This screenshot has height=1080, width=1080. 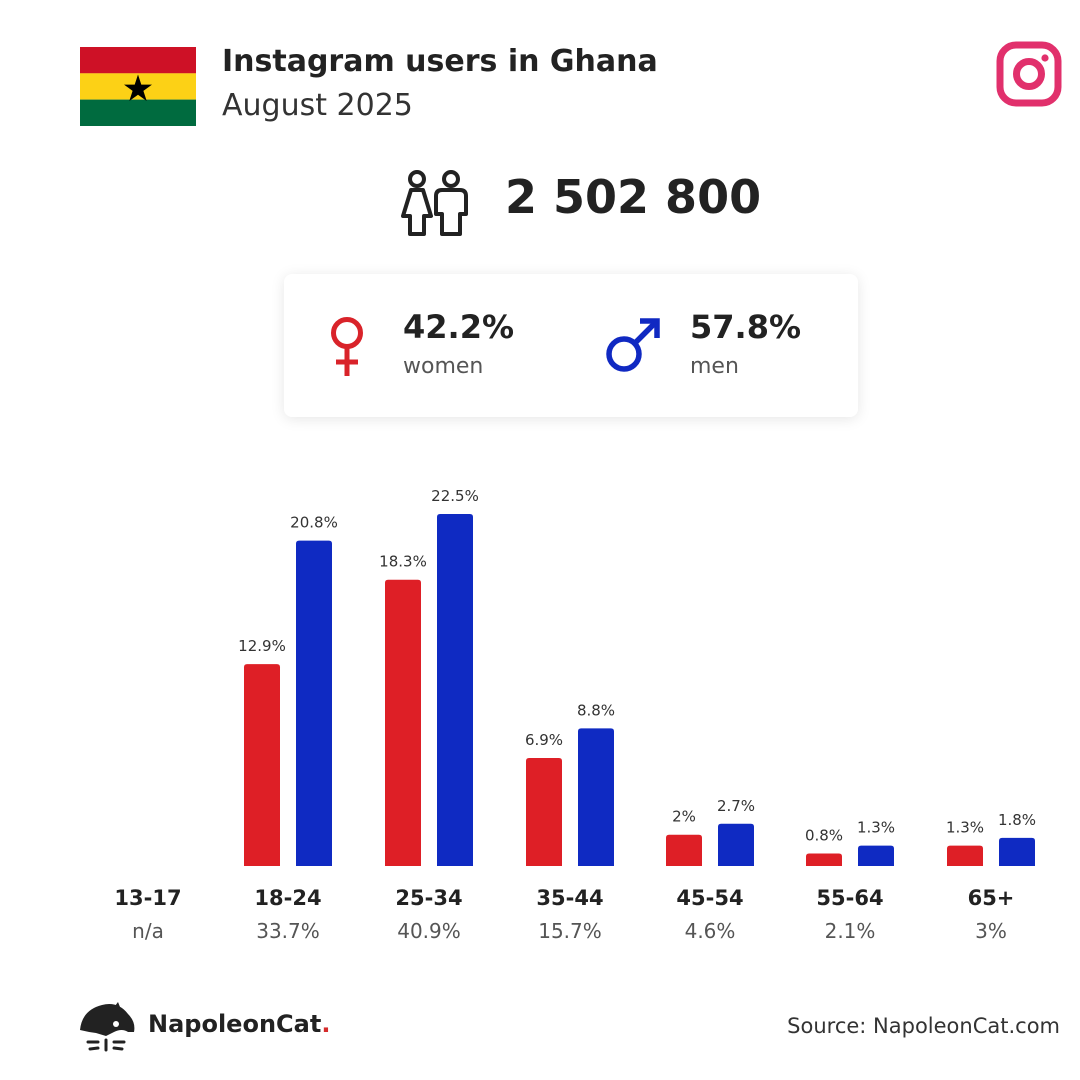 I want to click on category-label-45-54: 45-54, so click(x=709, y=898).